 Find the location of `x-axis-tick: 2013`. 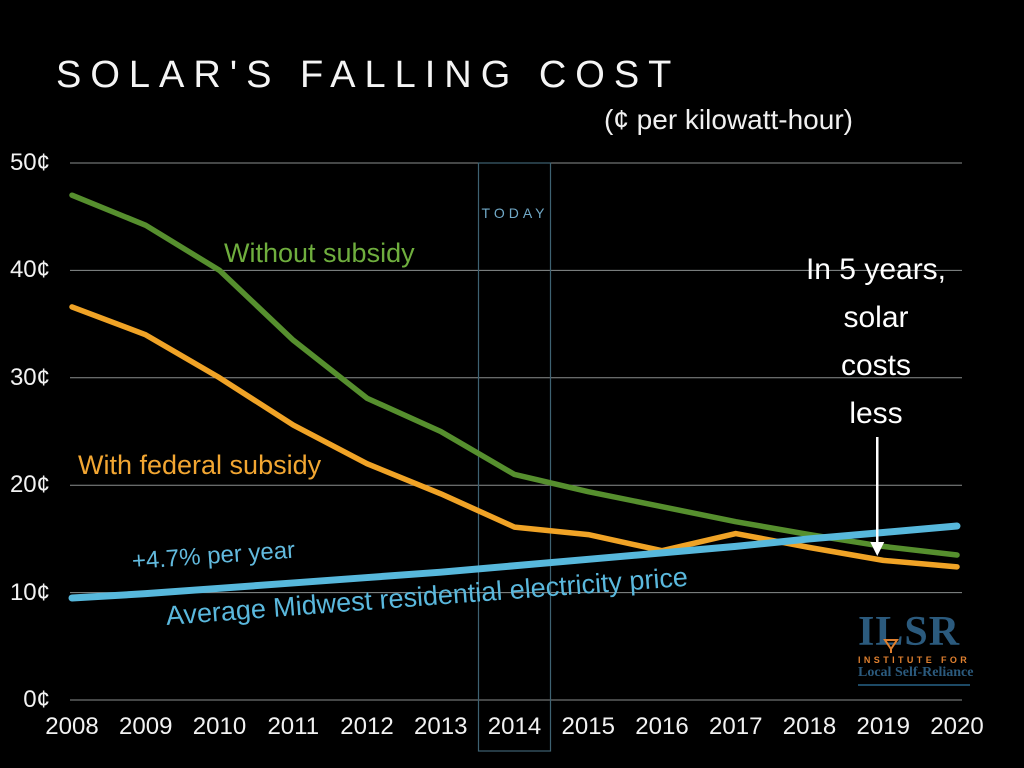

x-axis-tick: 2013 is located at coordinates (441, 726).